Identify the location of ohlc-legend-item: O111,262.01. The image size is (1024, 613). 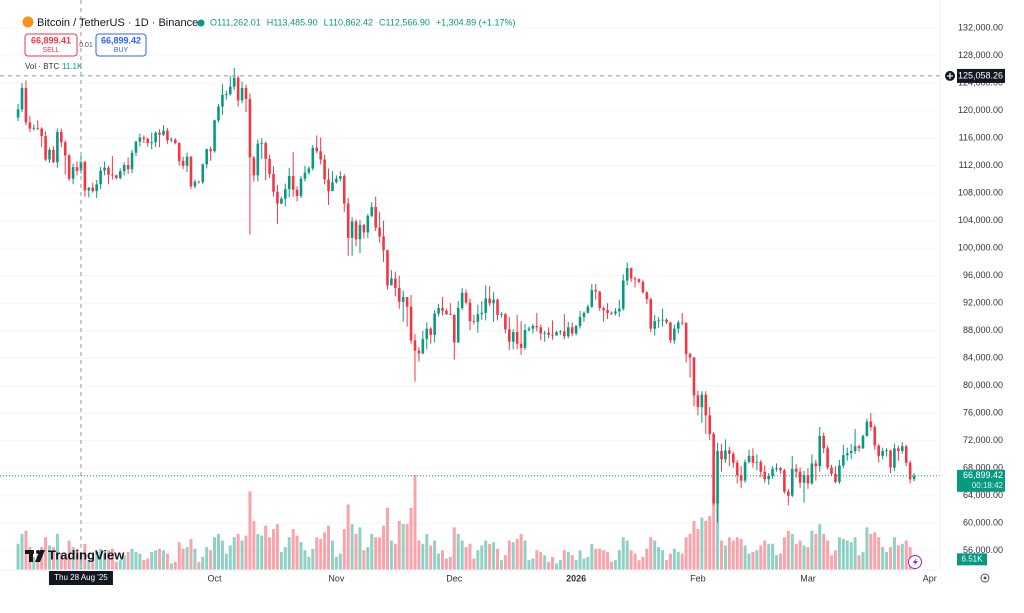
(235, 22).